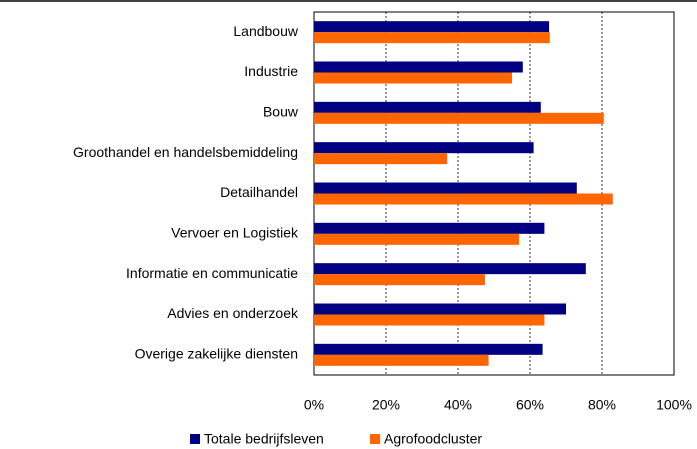 Image resolution: width=697 pixels, height=449 pixels. What do you see at coordinates (233, 313) in the screenshot?
I see `y-tick-label: Advies en onderzoek` at bounding box center [233, 313].